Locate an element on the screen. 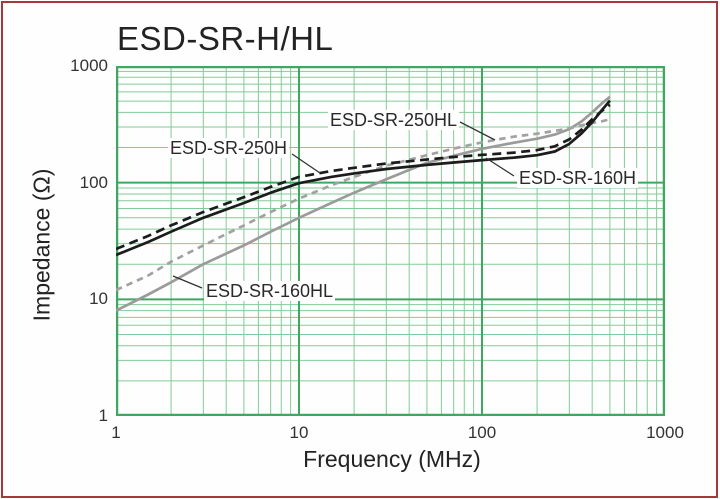 The width and height of the screenshot is (720, 499). x-axis-label: Frequency (MHz) is located at coordinates (392, 459).